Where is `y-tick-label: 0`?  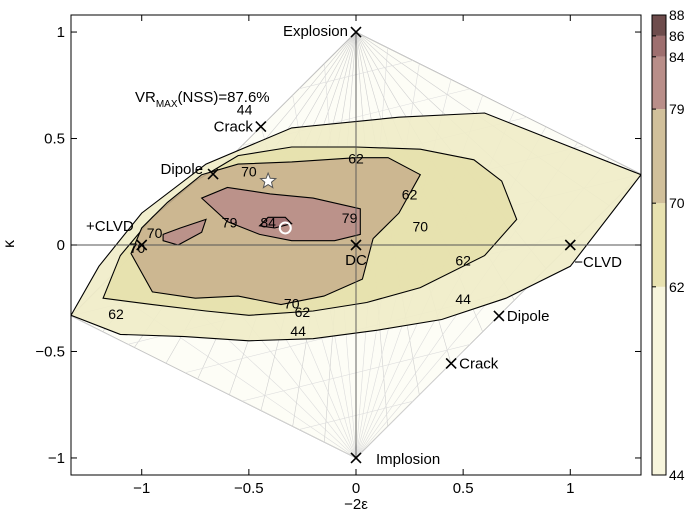 y-tick-label: 0 is located at coordinates (61, 245).